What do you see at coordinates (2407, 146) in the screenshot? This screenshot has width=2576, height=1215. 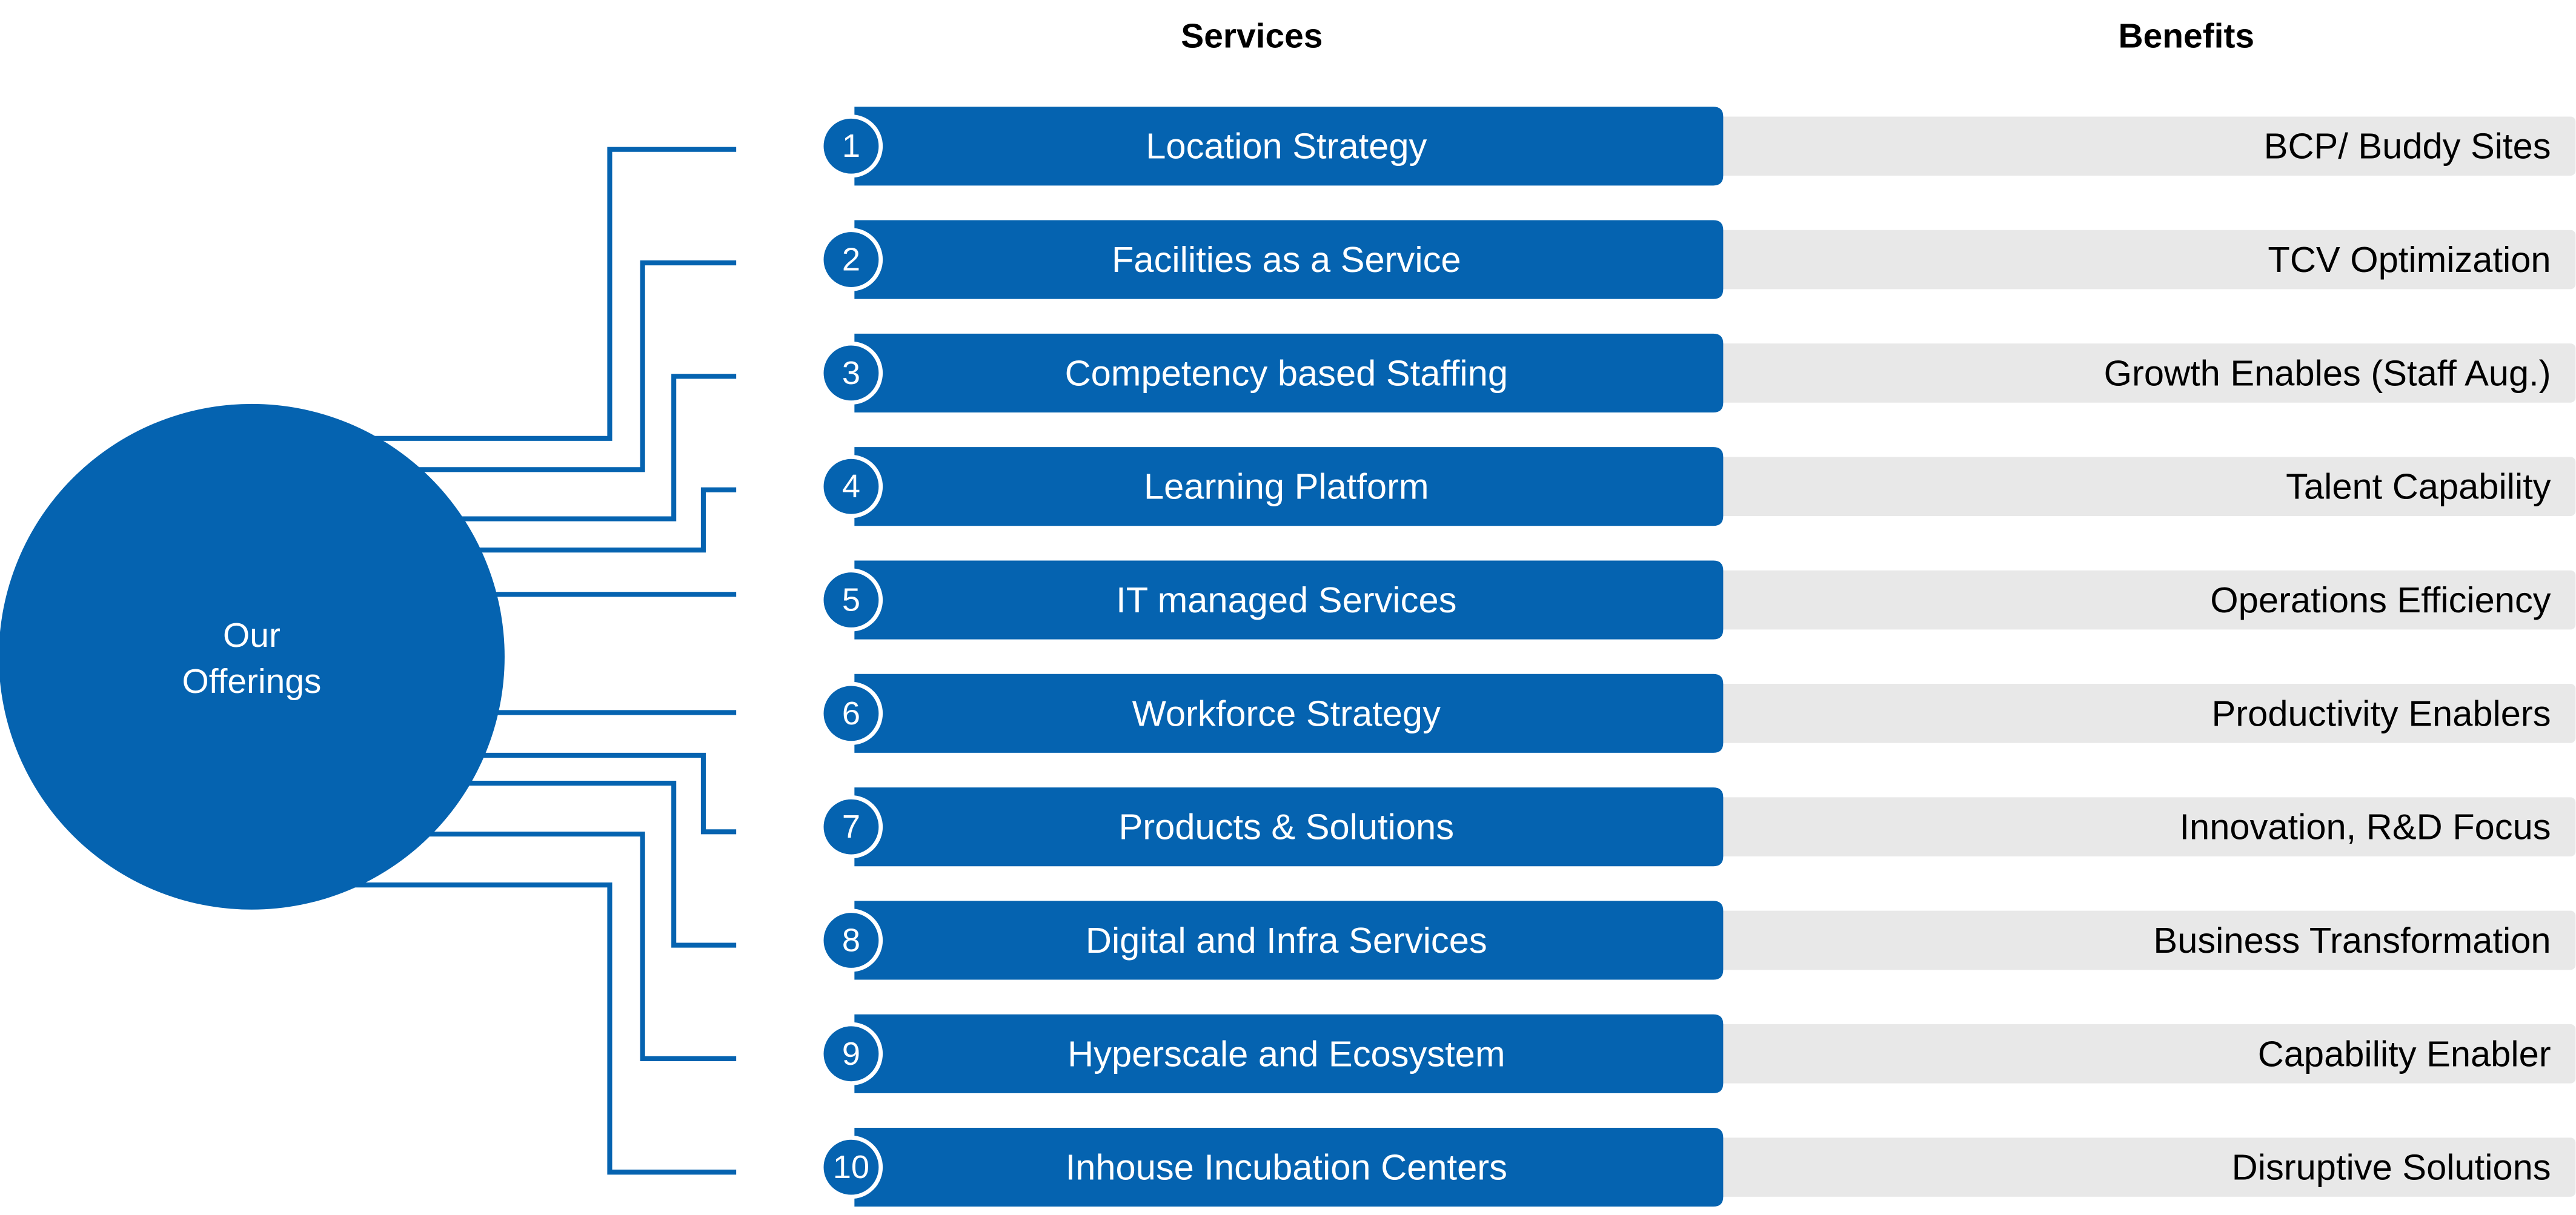 I see `benefit-label: BCP/ Buddy Sites` at bounding box center [2407, 146].